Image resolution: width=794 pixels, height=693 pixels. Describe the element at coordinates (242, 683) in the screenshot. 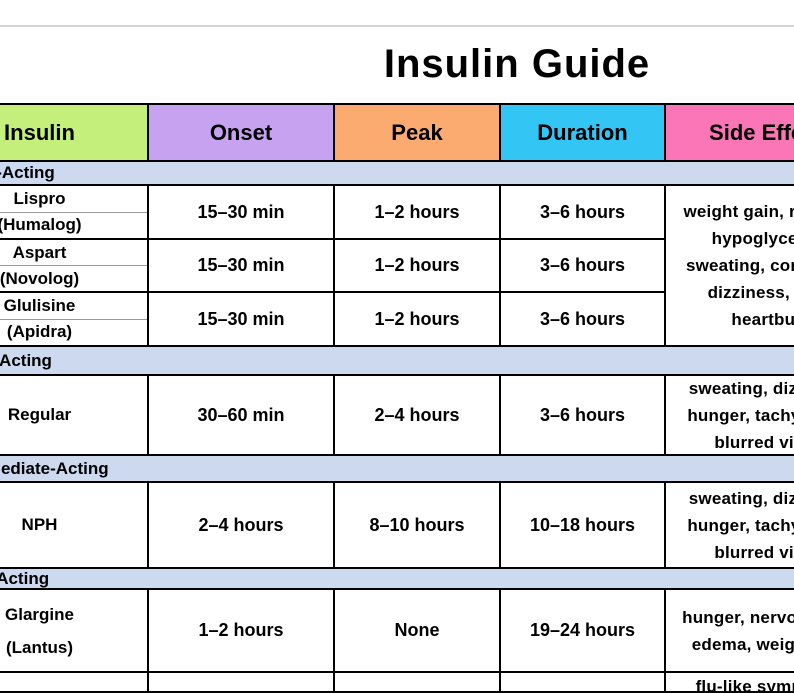

I see `onset-cell` at that location.